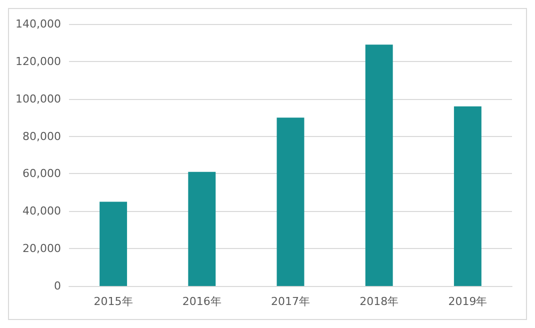 The width and height of the screenshot is (535, 328). What do you see at coordinates (38, 61) in the screenshot?
I see `y-tick-label: 120,000` at bounding box center [38, 61].